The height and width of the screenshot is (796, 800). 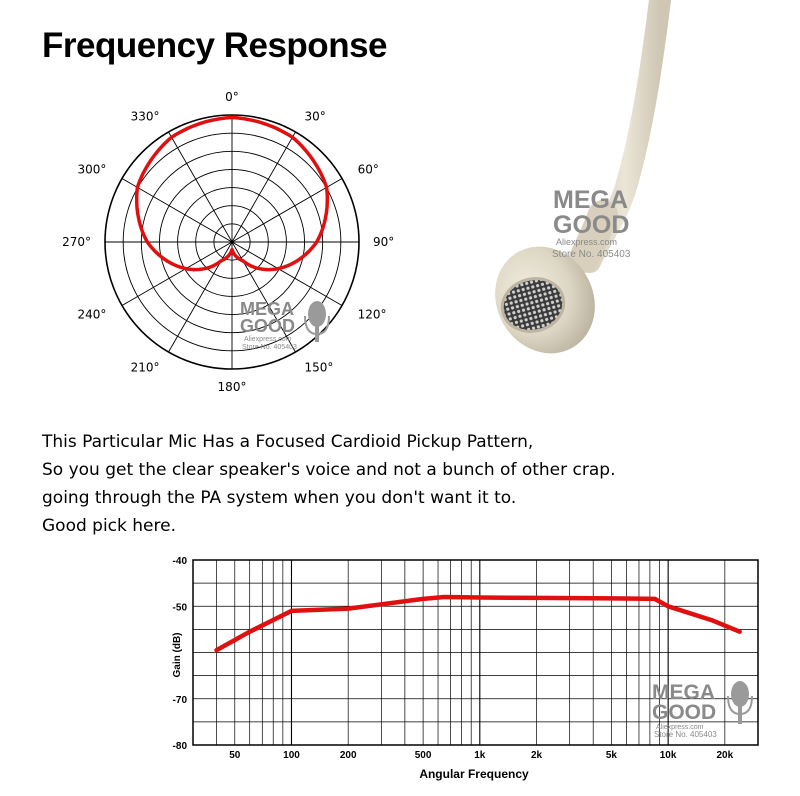 I want to click on x-tick-label: 5k, so click(x=612, y=755).